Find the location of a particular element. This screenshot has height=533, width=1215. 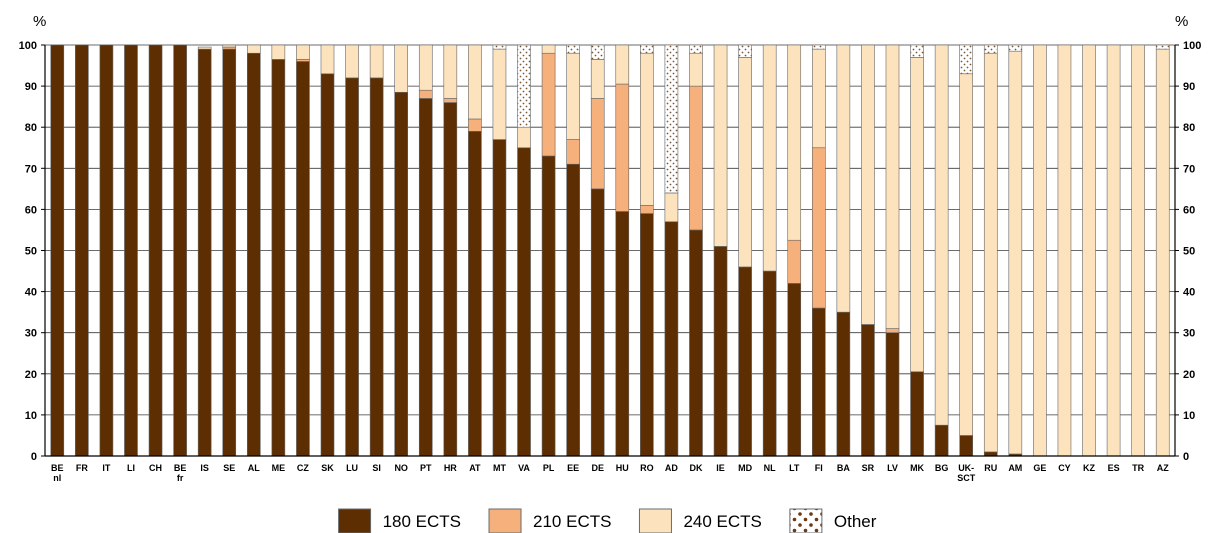

x-tick-label: GE is located at coordinates (1039, 468).